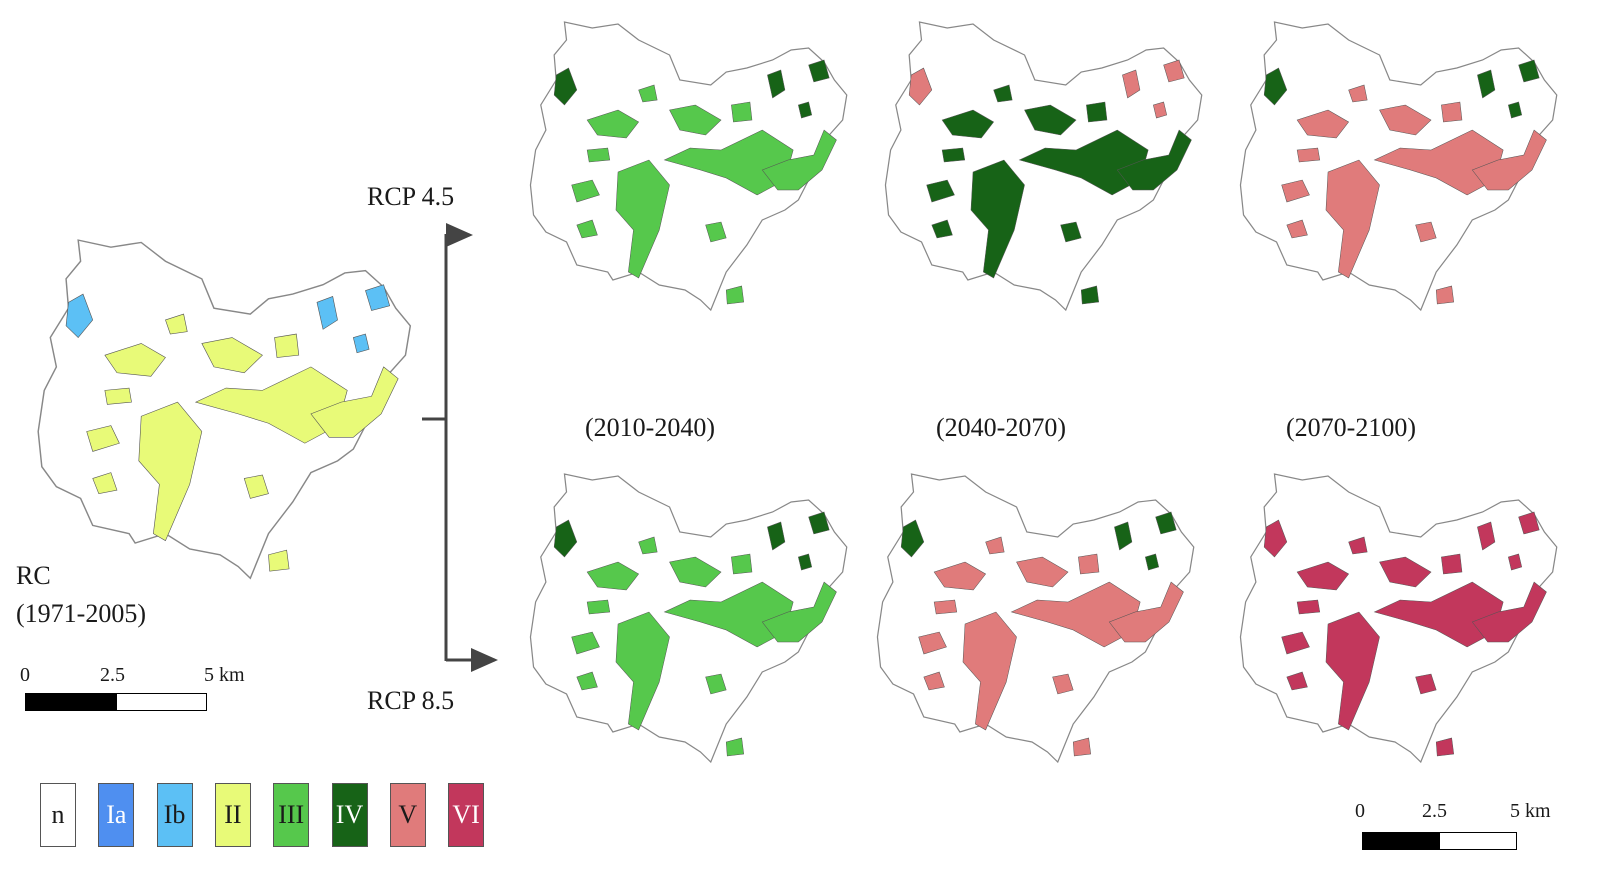  Describe the element at coordinates (81, 613) in the screenshot. I see `rc-period-label: (1971-2005)` at that location.